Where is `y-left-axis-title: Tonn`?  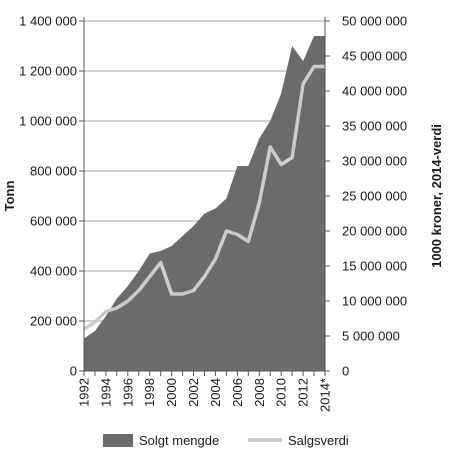
y-left-axis-title: Tonn is located at coordinates (9, 196).